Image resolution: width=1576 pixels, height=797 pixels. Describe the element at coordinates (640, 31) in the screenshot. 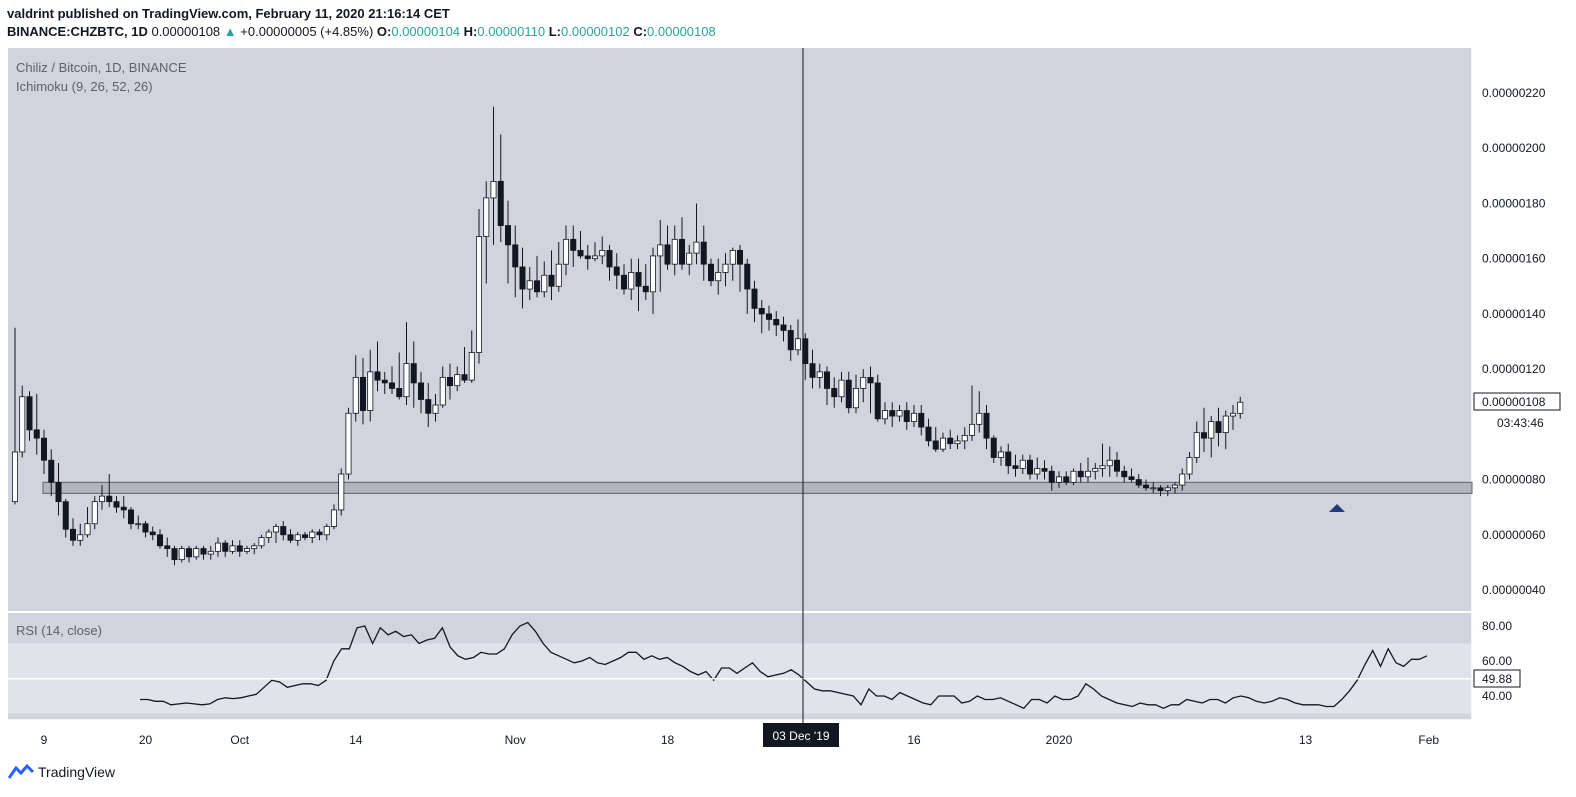

I see `close-label: C:` at that location.